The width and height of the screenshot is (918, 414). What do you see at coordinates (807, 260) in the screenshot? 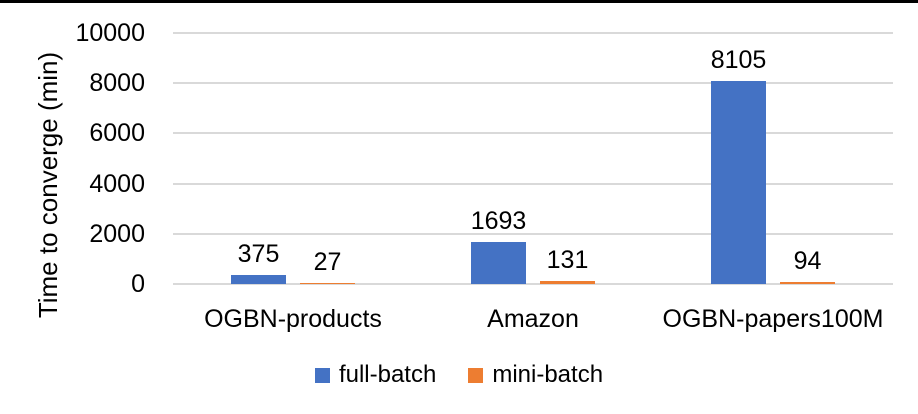
I see `value-label-mini-batch-OGBN-papers100M: 94` at bounding box center [807, 260].